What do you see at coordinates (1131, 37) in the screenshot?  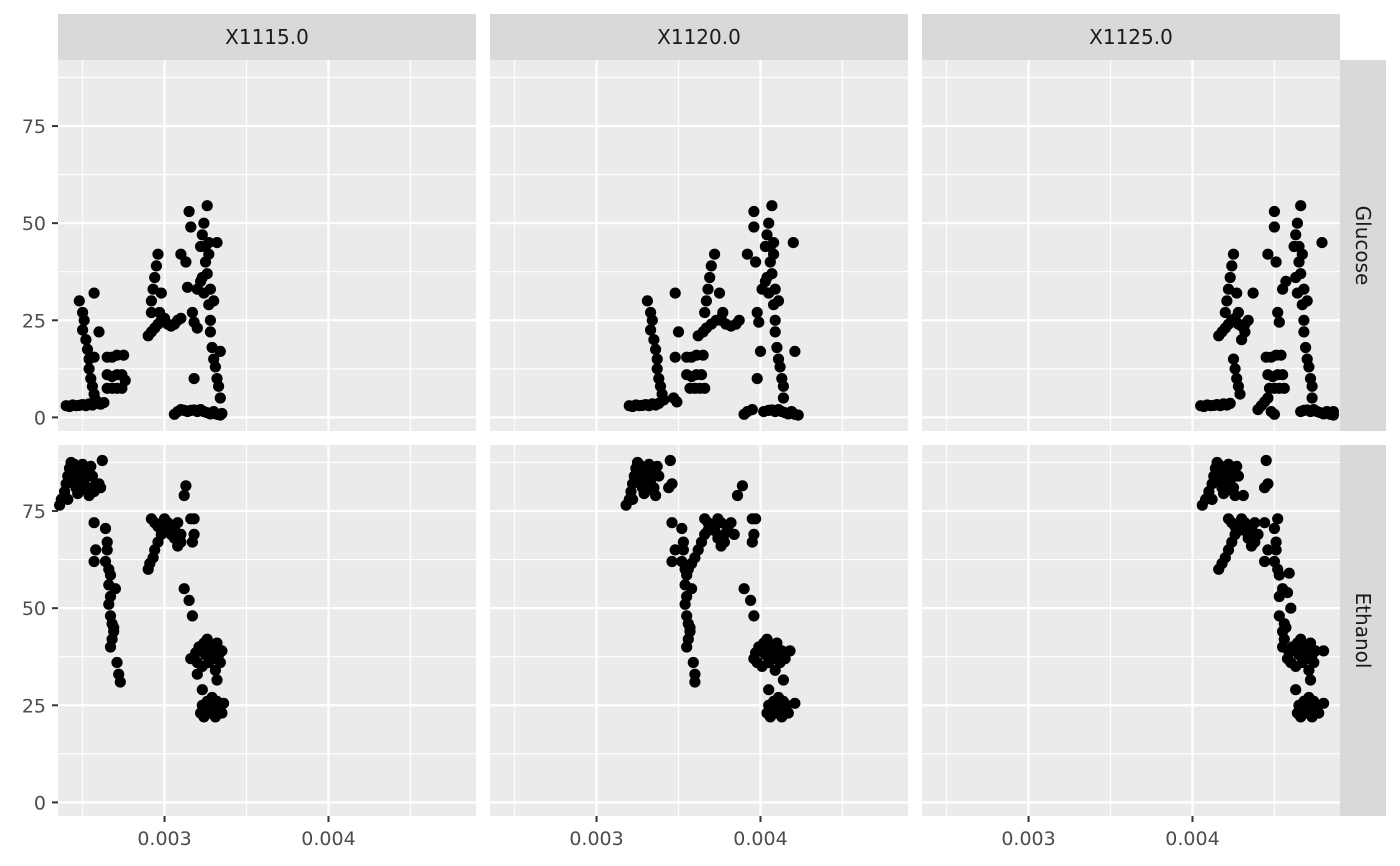 I see `facet-strip-top` at bounding box center [1131, 37].